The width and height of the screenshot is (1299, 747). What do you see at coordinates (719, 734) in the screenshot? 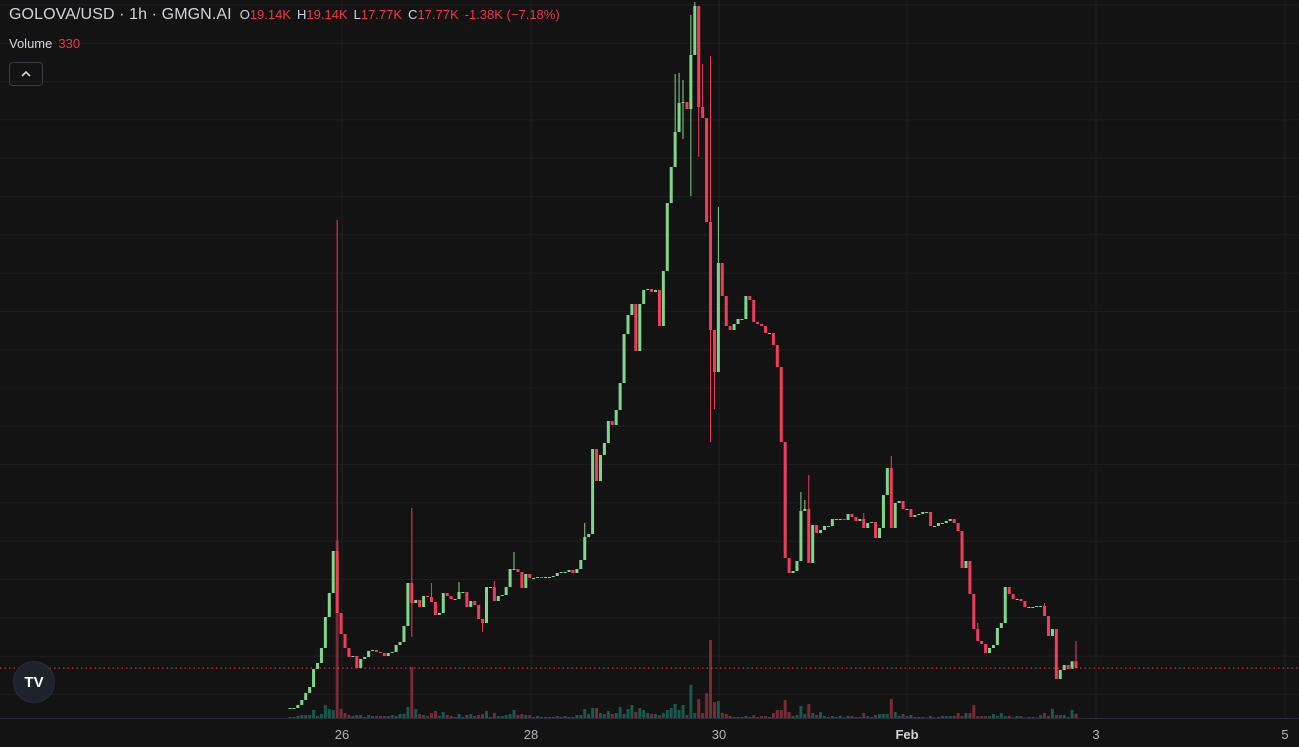
I see `x-tick-label: 30` at bounding box center [719, 734].